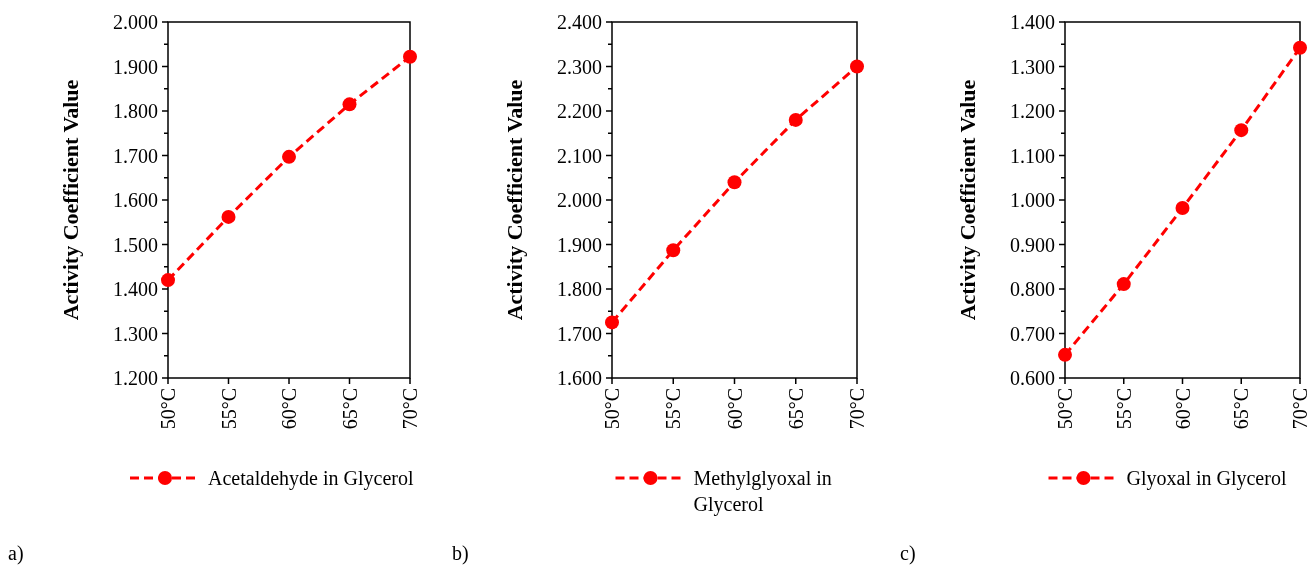  What do you see at coordinates (311, 478) in the screenshot?
I see `legend-label: Acetaldehyde in Glycerol` at bounding box center [311, 478].